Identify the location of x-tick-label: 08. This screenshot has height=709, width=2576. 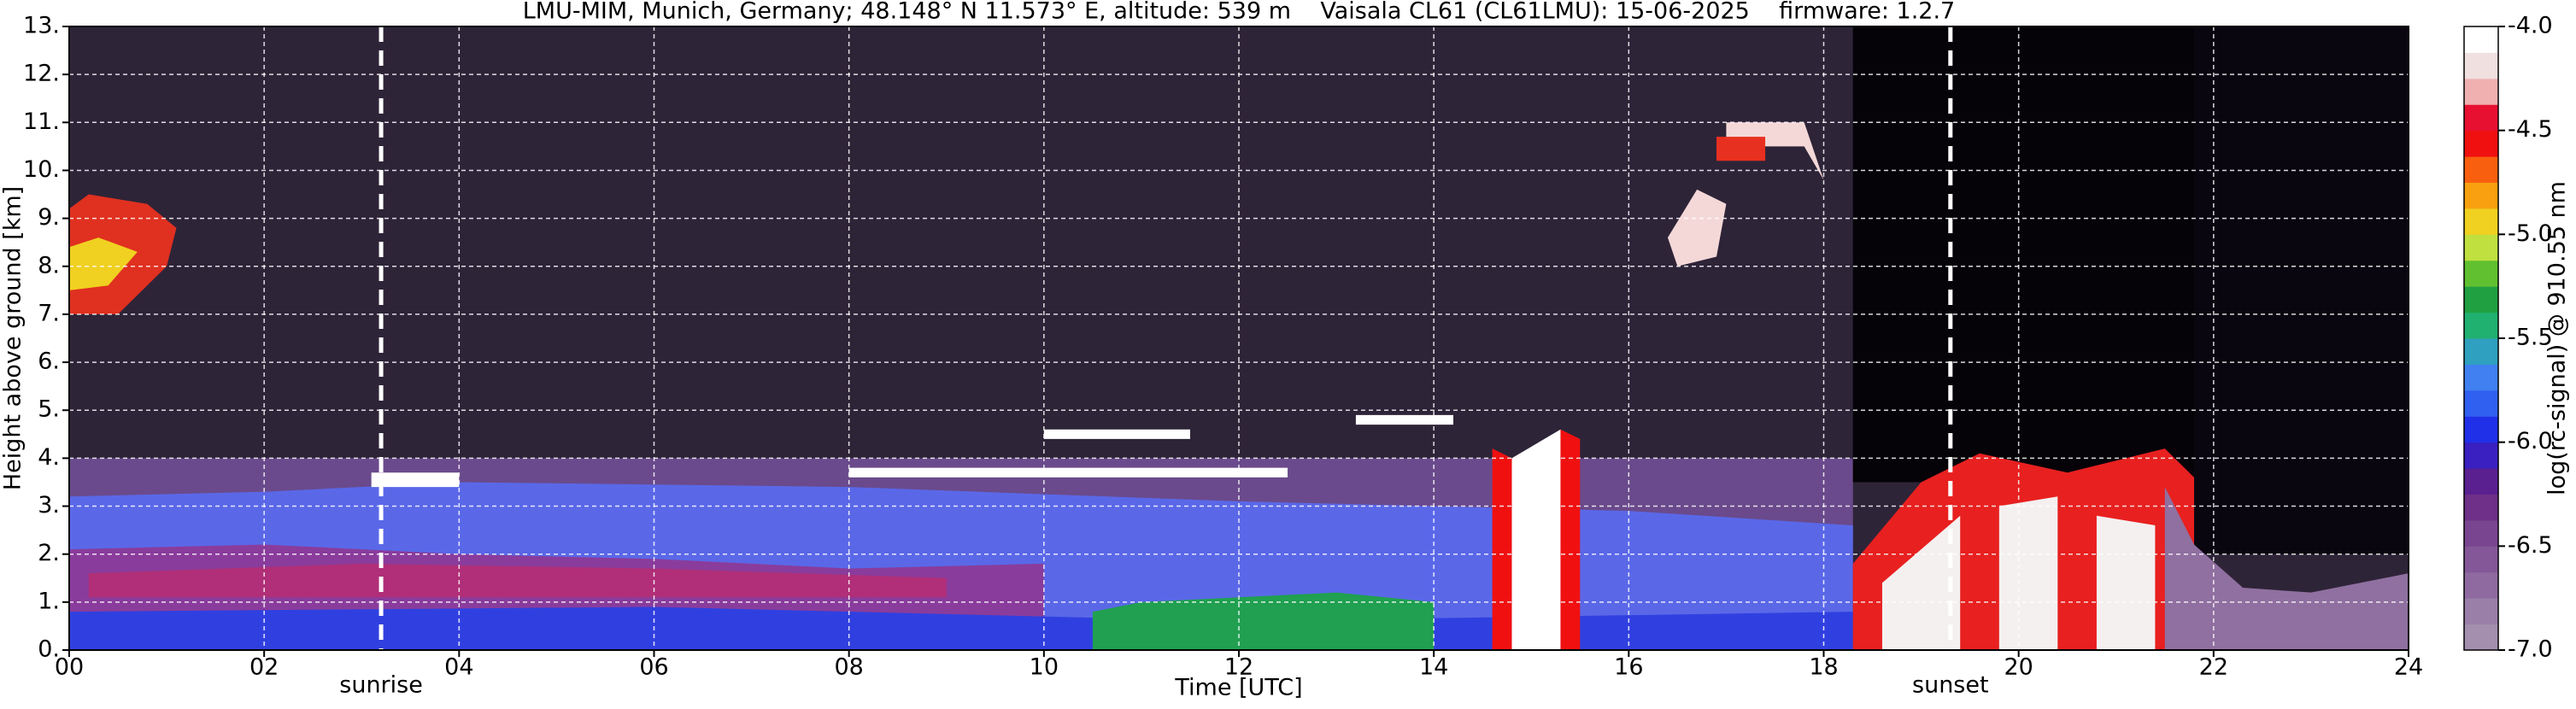
(848, 667).